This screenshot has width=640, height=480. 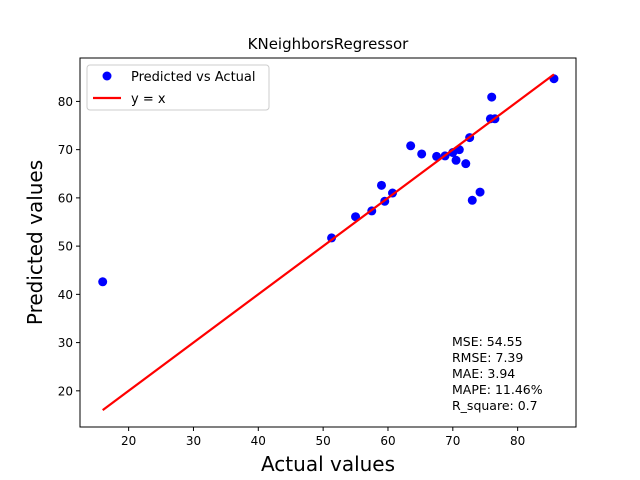 What do you see at coordinates (65, 150) in the screenshot?
I see `y-tick-label: 70` at bounding box center [65, 150].